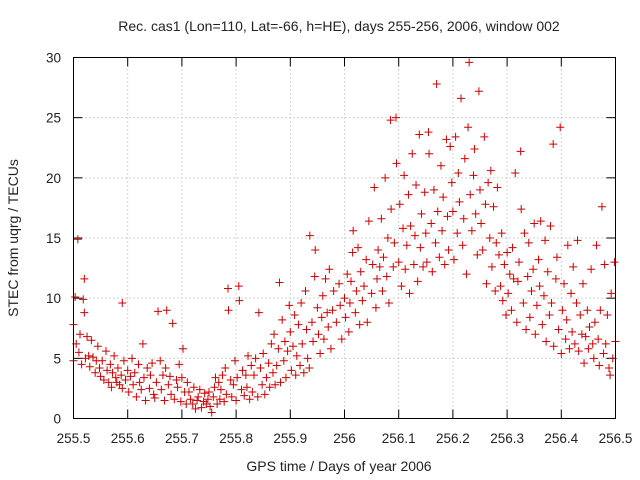  What do you see at coordinates (13, 238) in the screenshot?
I see `y-axis-label: STEC from uqrg / TECUs` at bounding box center [13, 238].